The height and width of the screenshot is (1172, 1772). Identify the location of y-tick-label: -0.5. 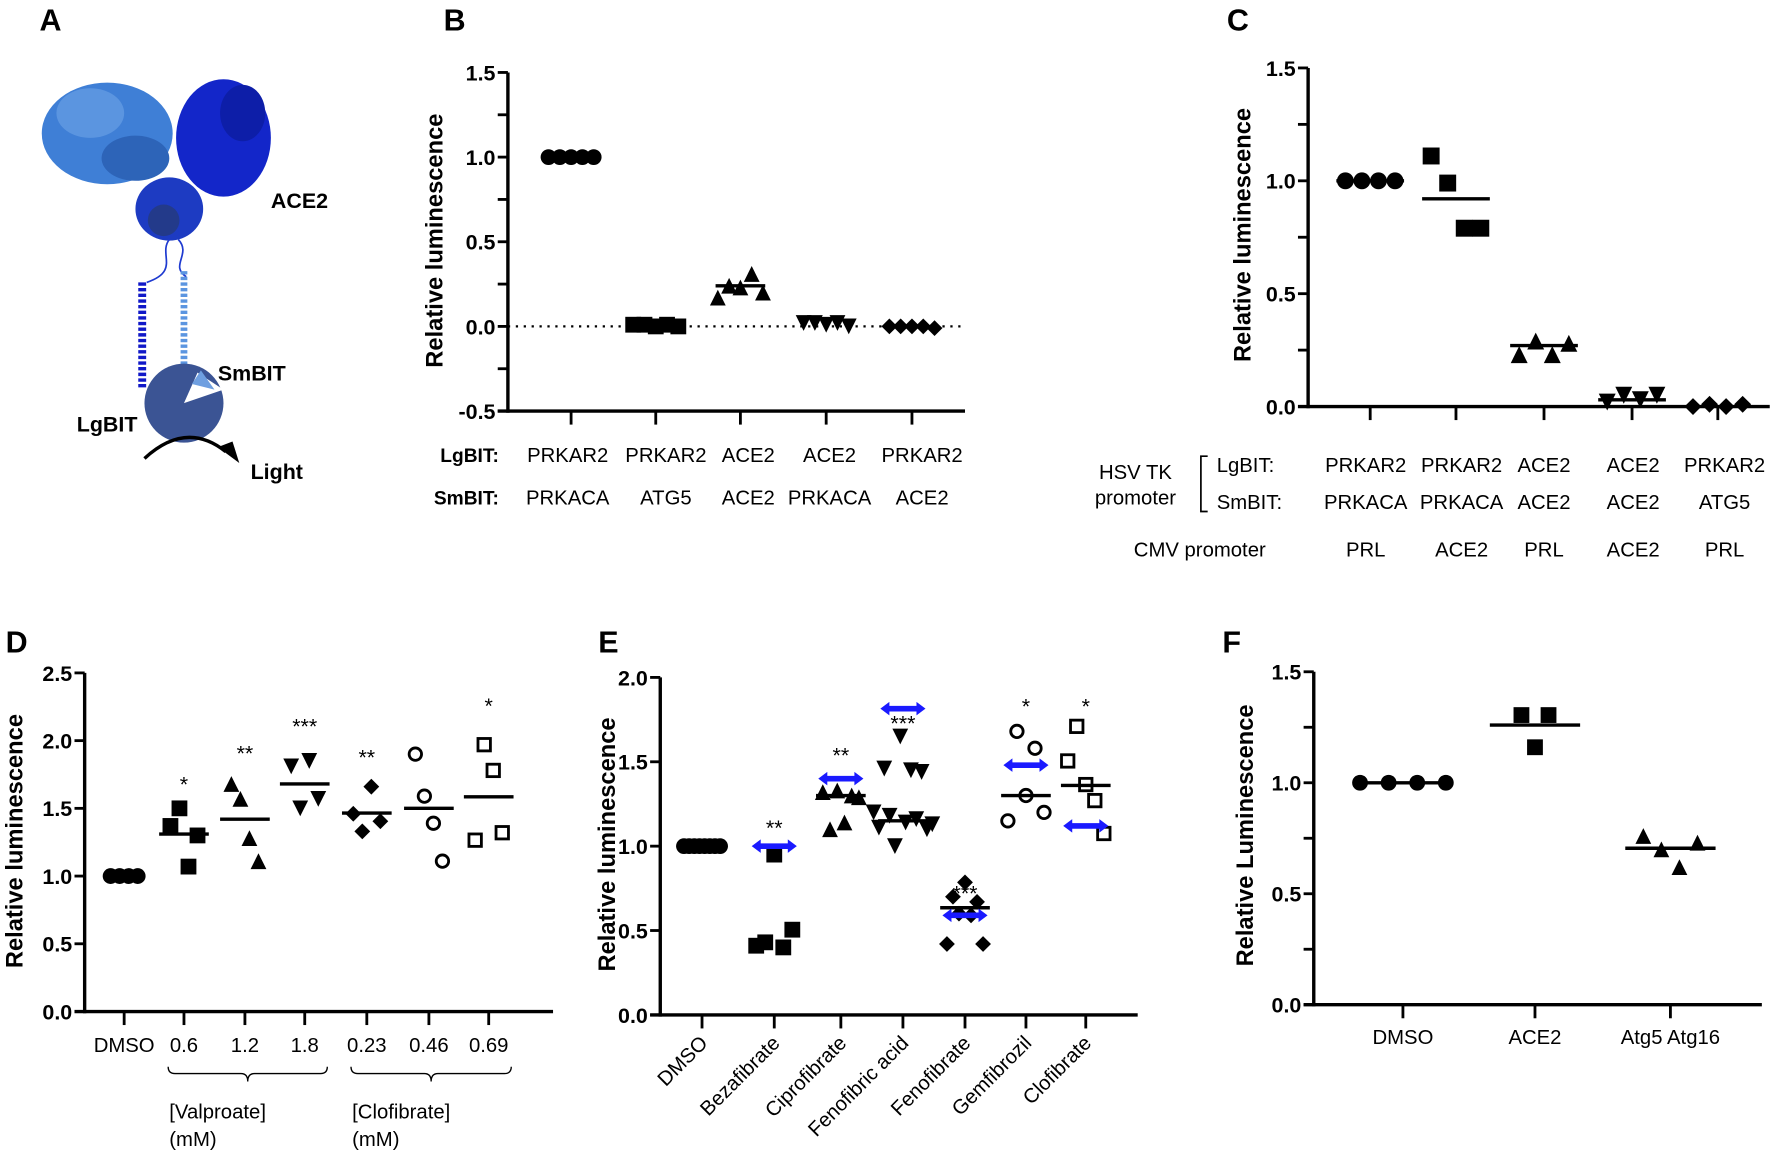
(477, 412).